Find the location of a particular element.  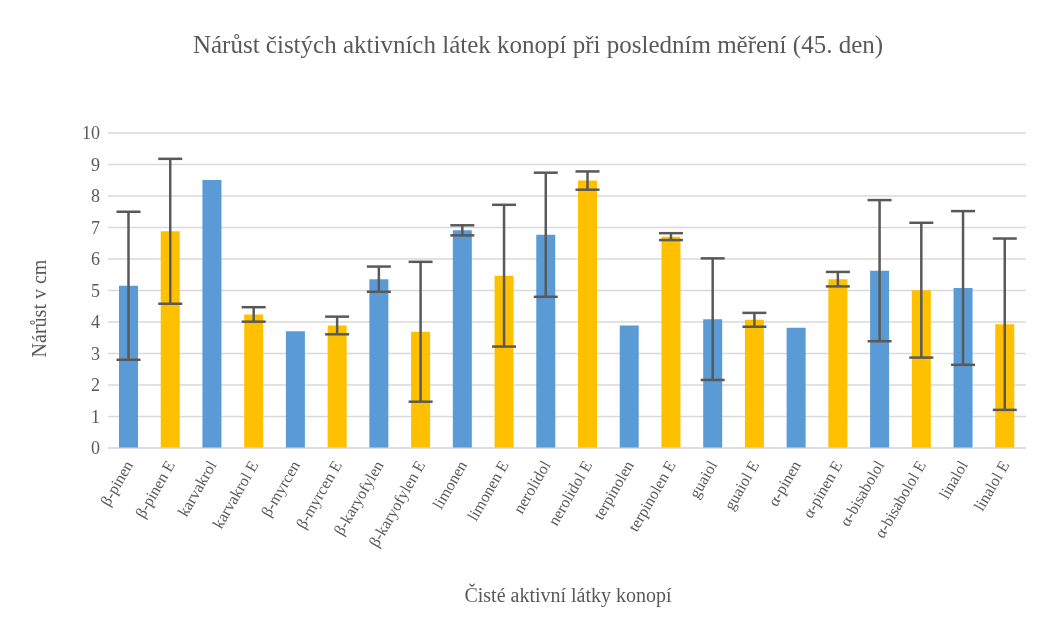

y-tick-label: 6 is located at coordinates (95, 259).